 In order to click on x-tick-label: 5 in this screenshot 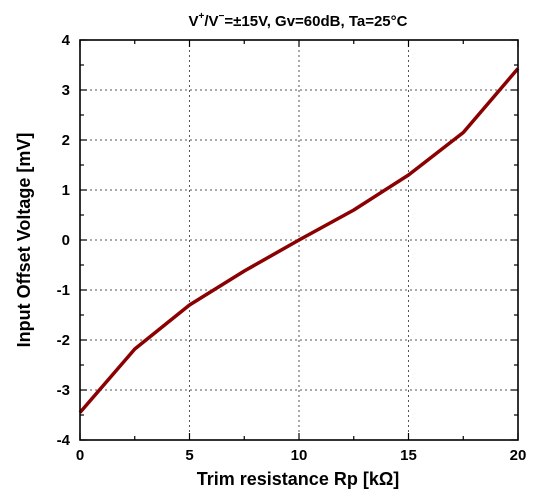, I will do `click(189, 455)`.